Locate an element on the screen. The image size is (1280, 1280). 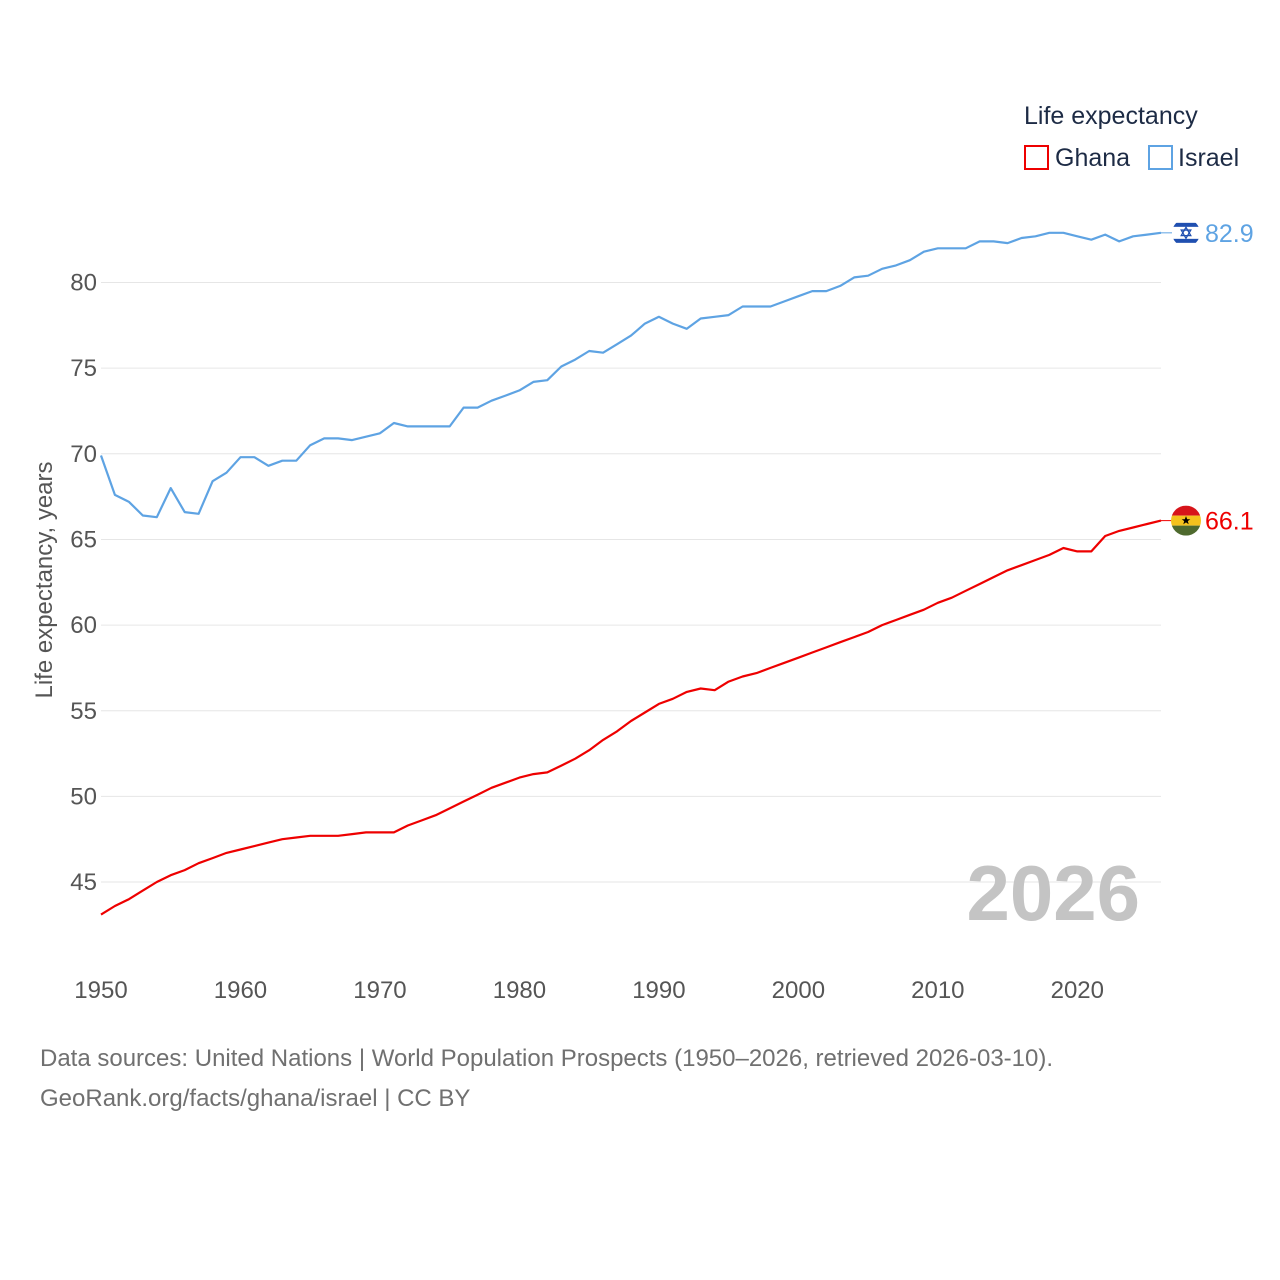
y-axis-ticks: 45 50 55 60 65 70 75 80 is located at coordinates (83, 583).